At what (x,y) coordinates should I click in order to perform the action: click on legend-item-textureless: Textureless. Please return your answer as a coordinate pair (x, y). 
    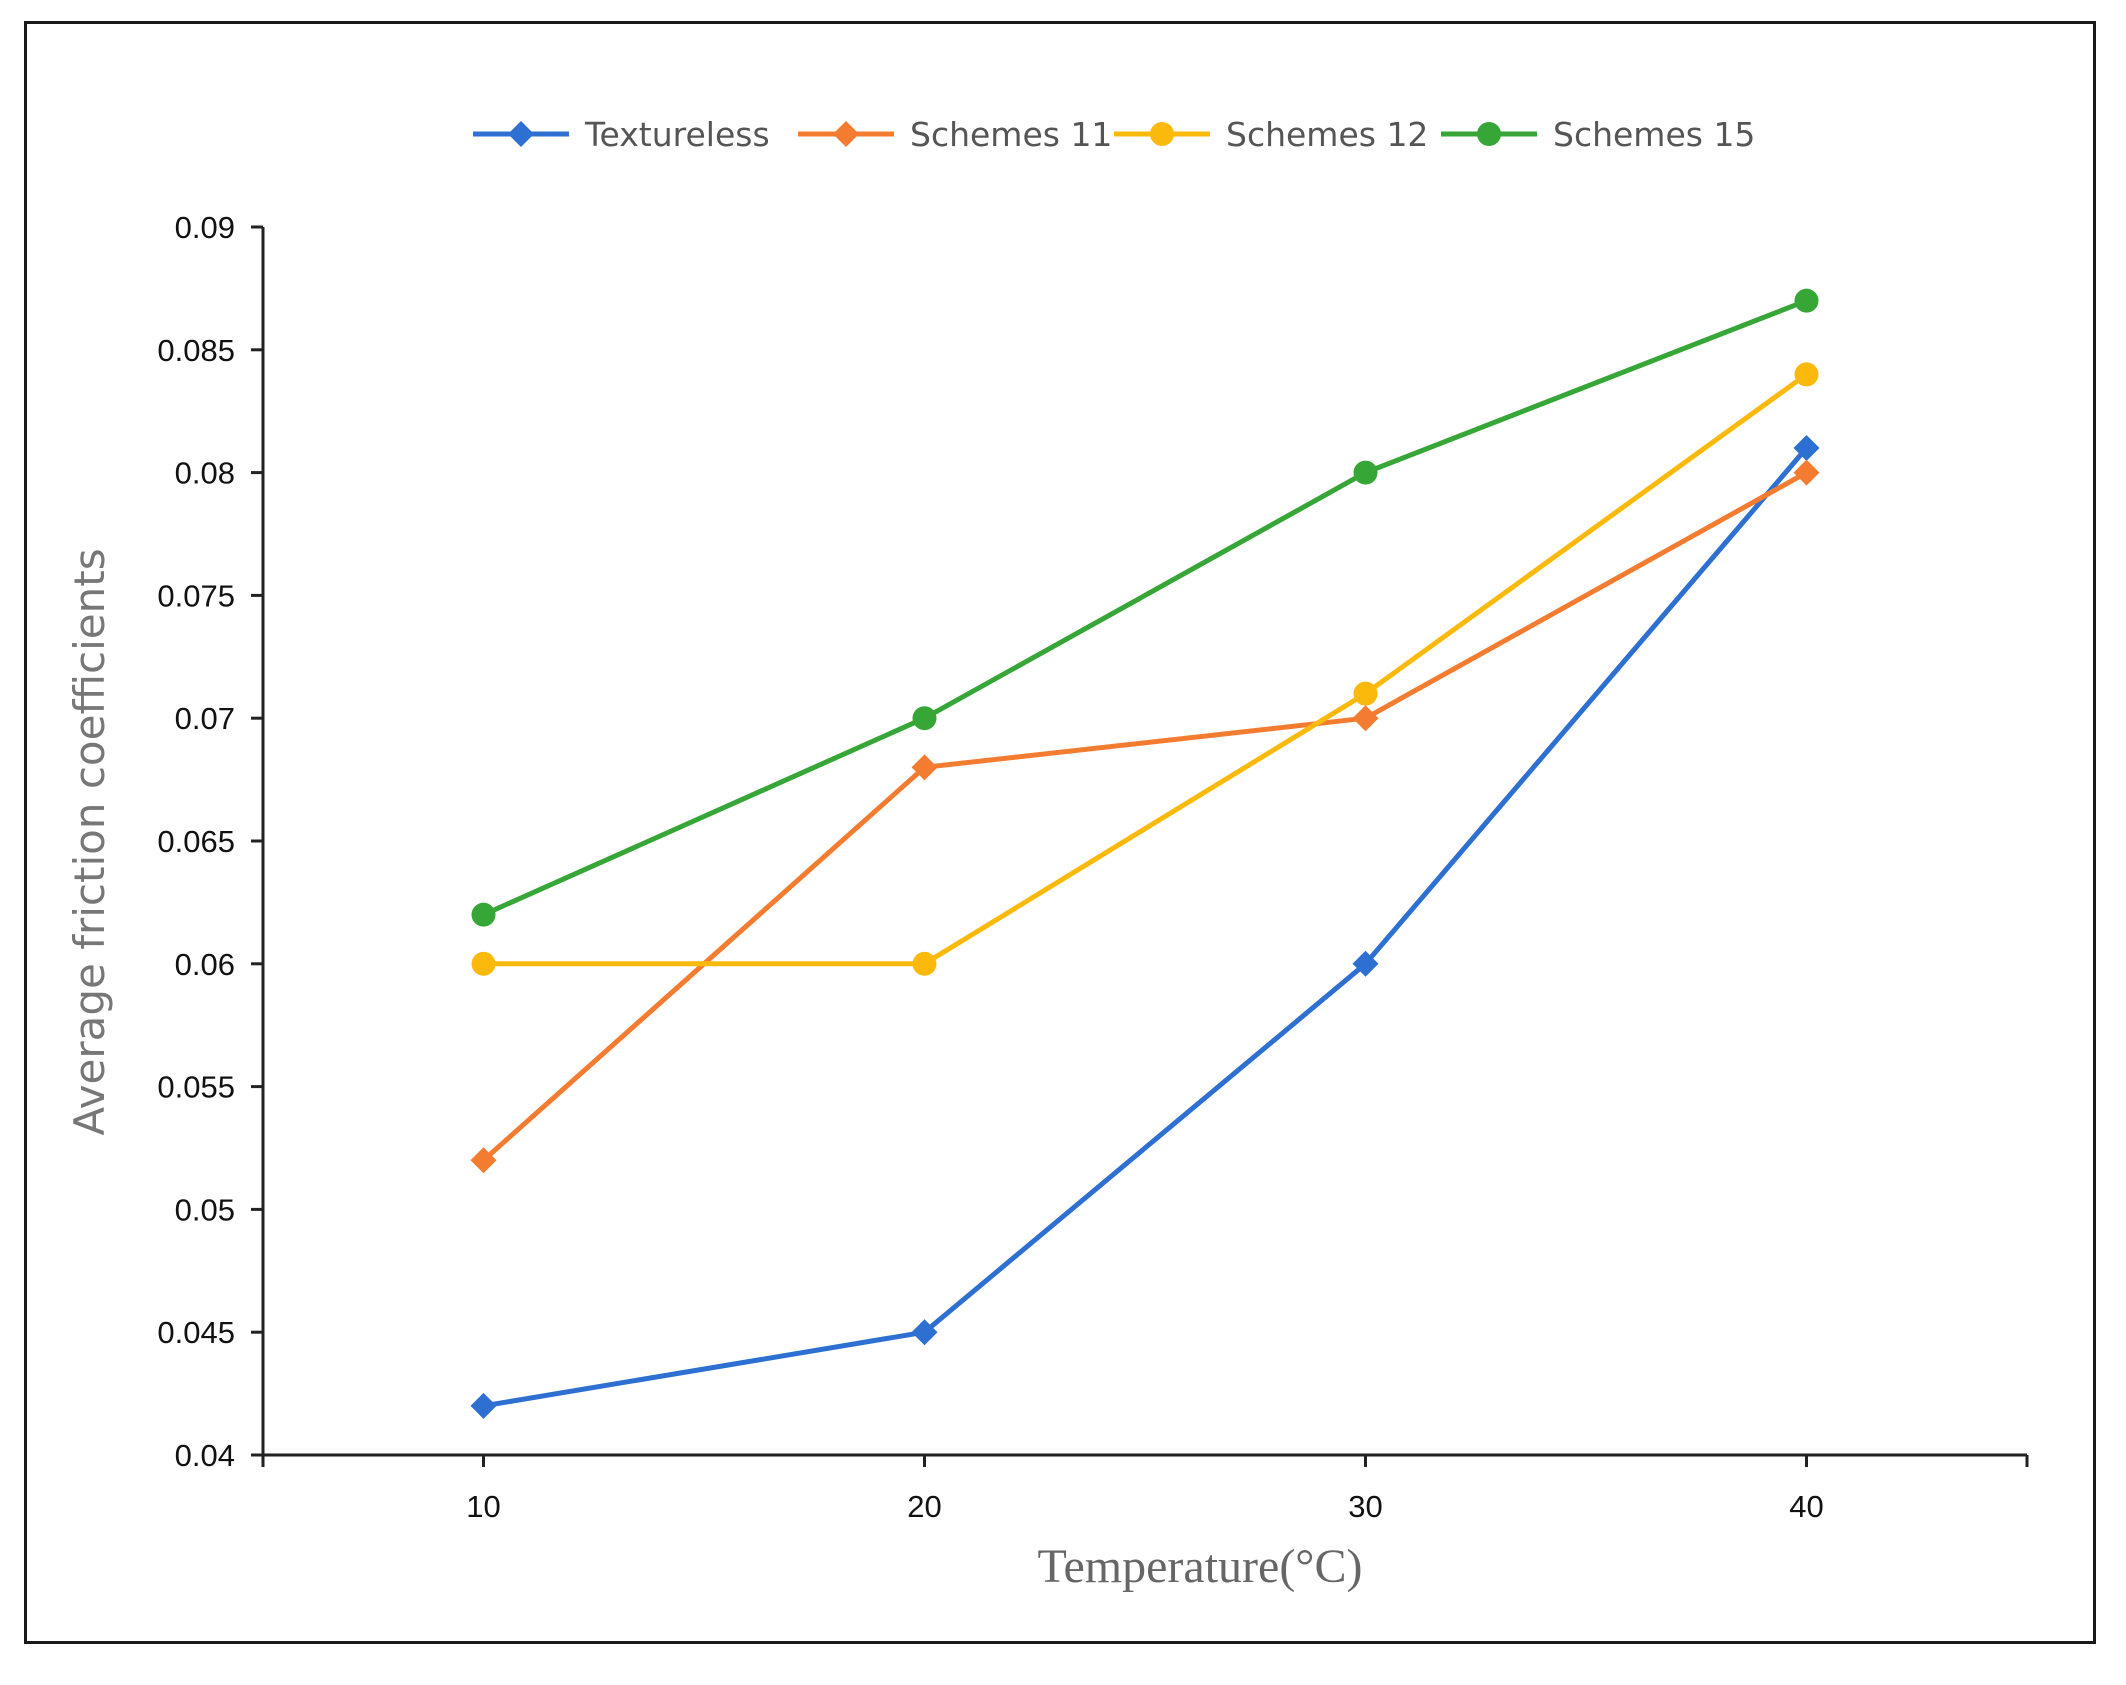
    Looking at the image, I should click on (621, 134).